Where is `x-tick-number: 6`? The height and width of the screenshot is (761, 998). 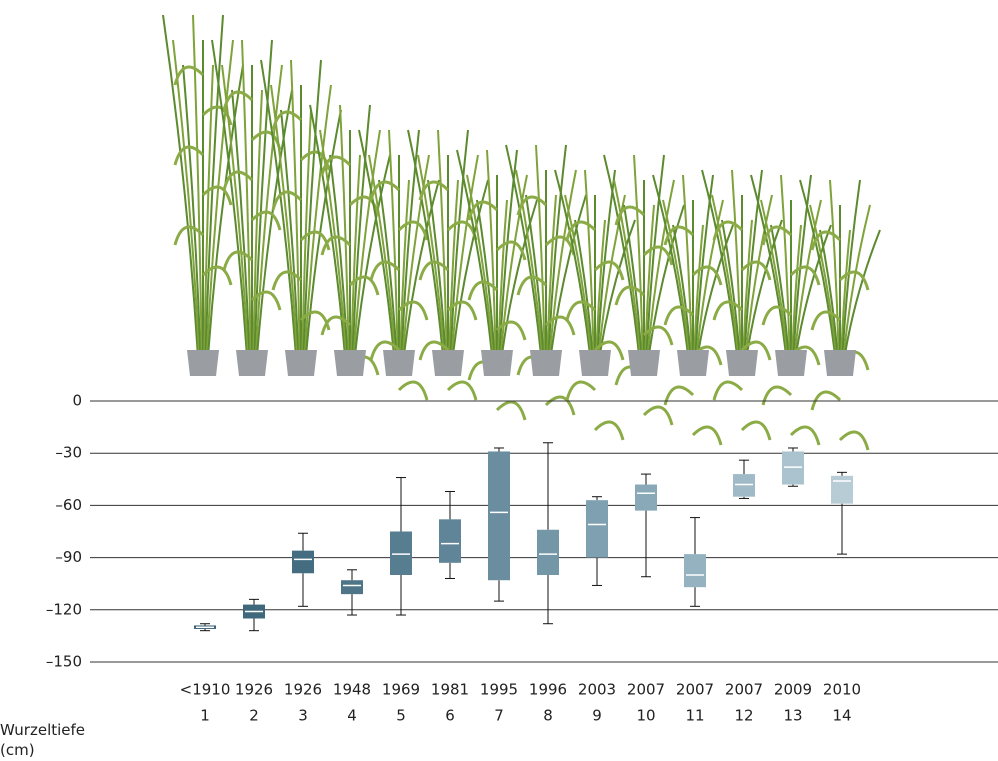 x-tick-number: 6 is located at coordinates (450, 716).